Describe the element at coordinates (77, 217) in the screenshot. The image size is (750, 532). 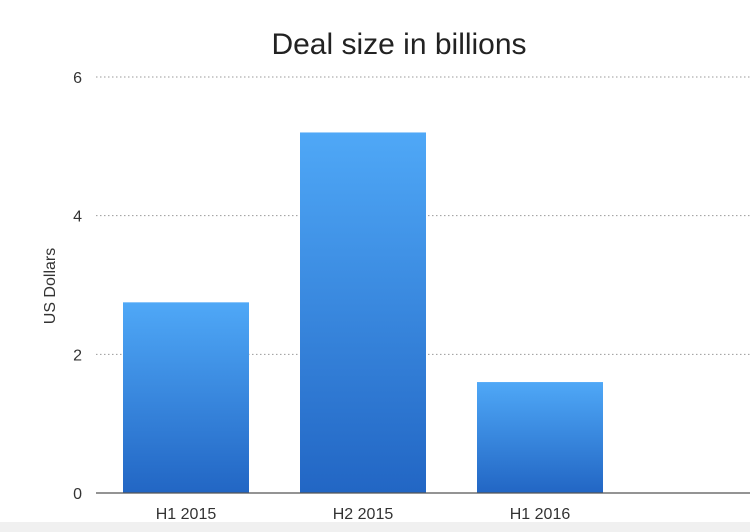
I see `y-tick-label: 4` at that location.